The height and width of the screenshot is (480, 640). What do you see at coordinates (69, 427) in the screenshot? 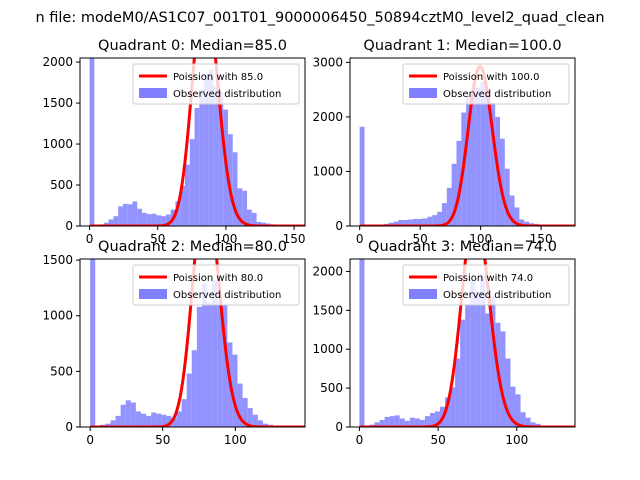
I see `y-tick-label: 0` at bounding box center [69, 427].